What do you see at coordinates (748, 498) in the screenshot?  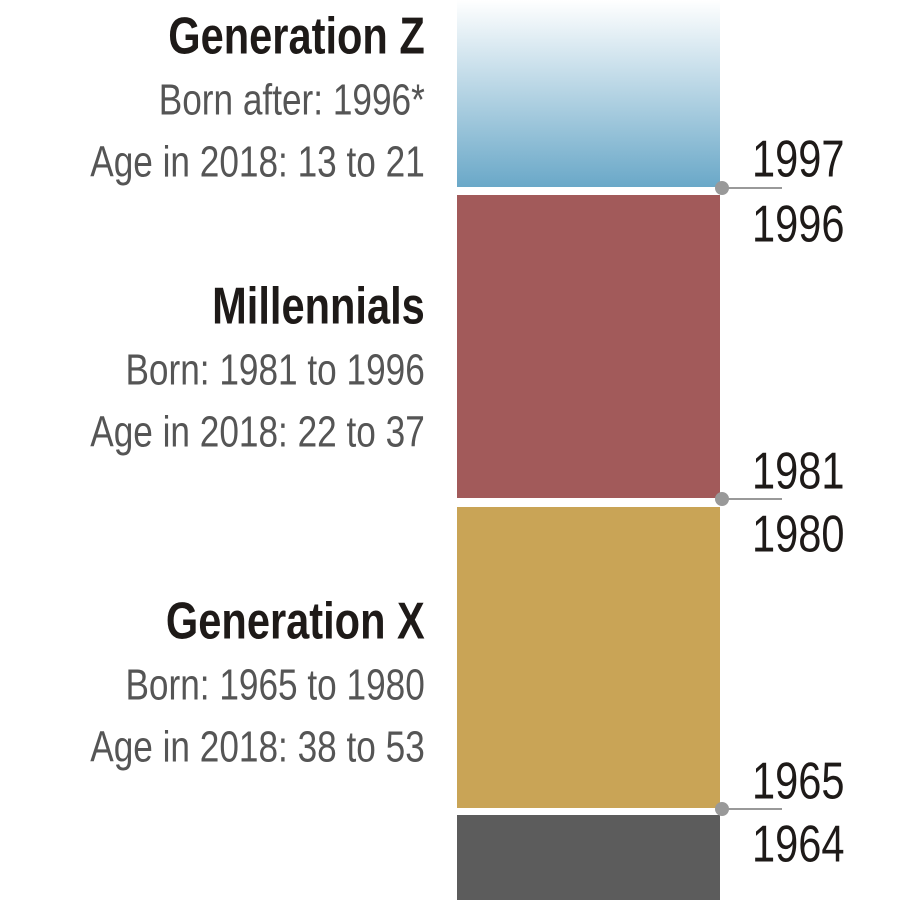 I see `boundary-markers` at bounding box center [748, 498].